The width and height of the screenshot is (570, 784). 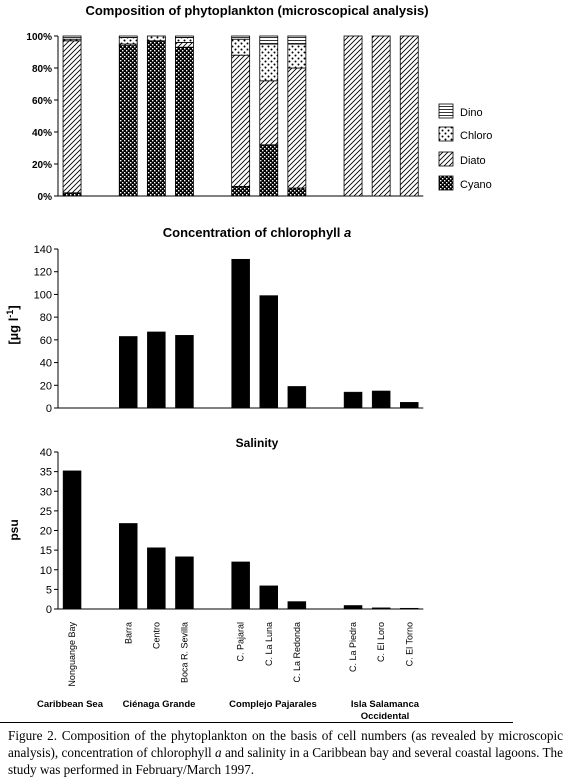 What do you see at coordinates (385, 716) in the screenshot?
I see `group-label-isla-salamanca-line2: Occidental` at bounding box center [385, 716].